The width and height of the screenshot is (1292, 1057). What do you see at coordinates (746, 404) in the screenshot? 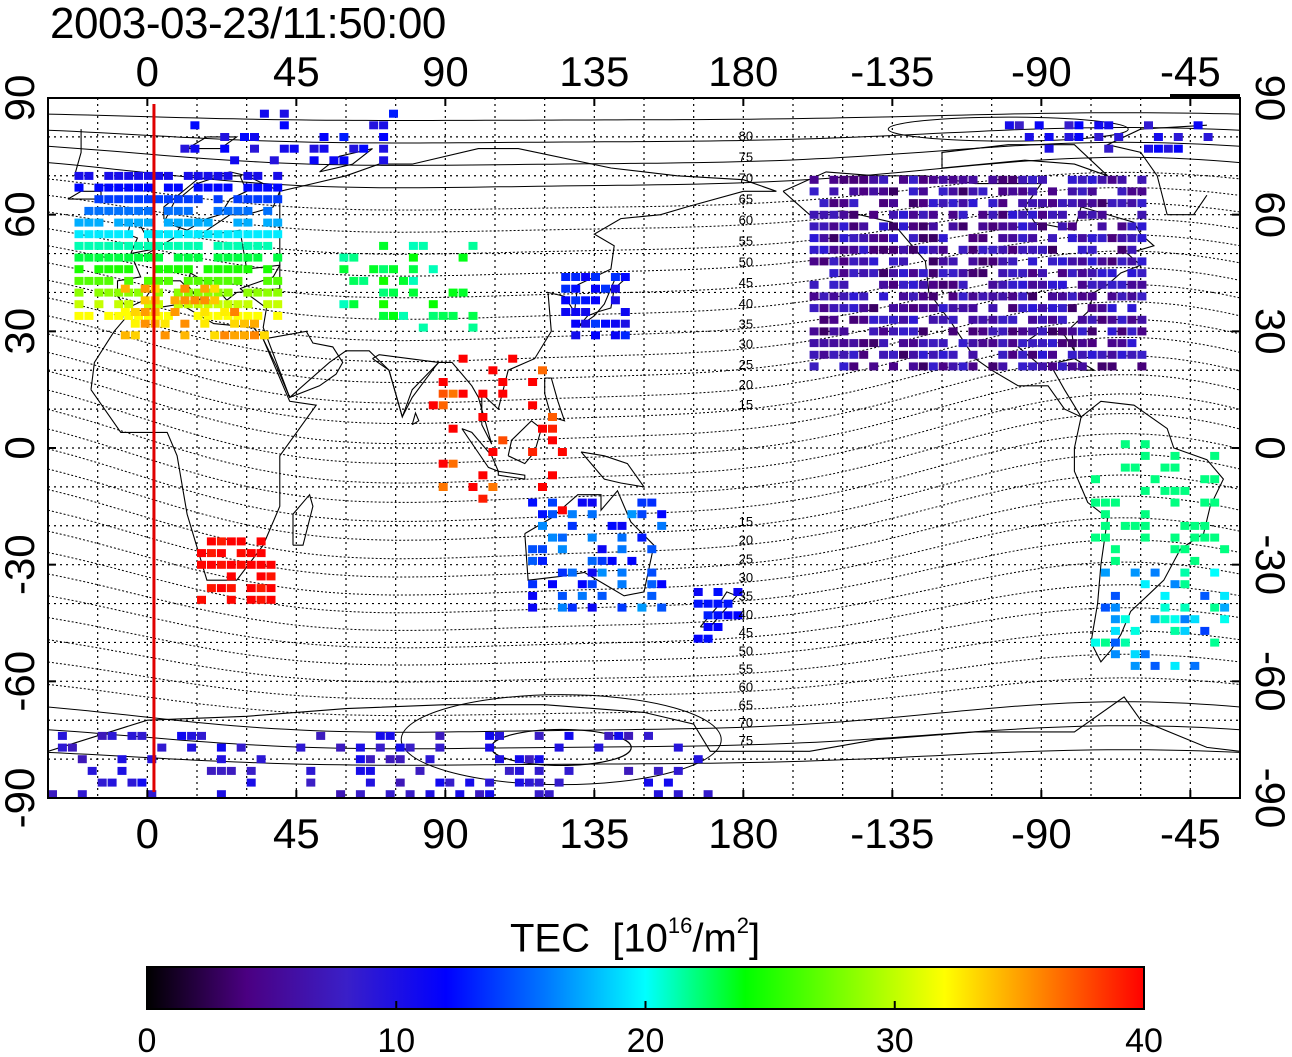
I see `contour-label: 15` at bounding box center [746, 404].